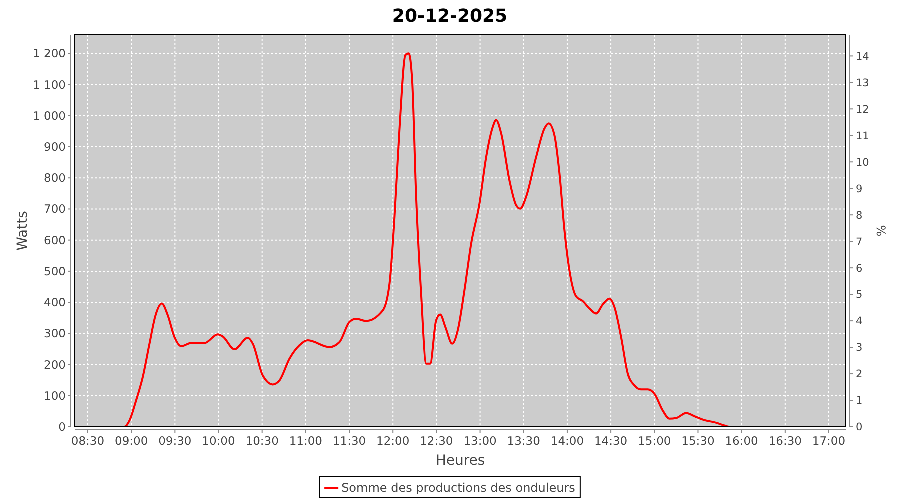 The width and height of the screenshot is (900, 500). What do you see at coordinates (655, 441) in the screenshot?
I see `x-tick-label: 15:00` at bounding box center [655, 441].